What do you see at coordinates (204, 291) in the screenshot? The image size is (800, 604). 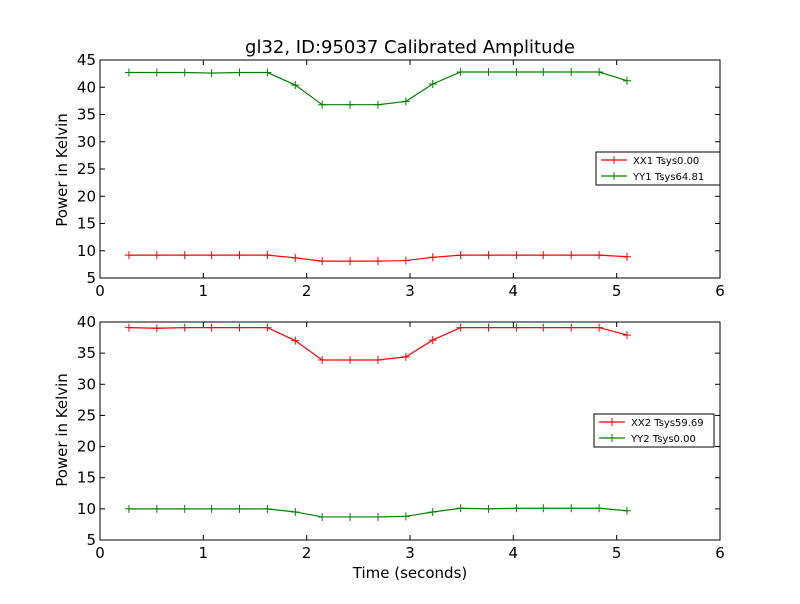 I see `x-tick-label: 1` at bounding box center [204, 291].